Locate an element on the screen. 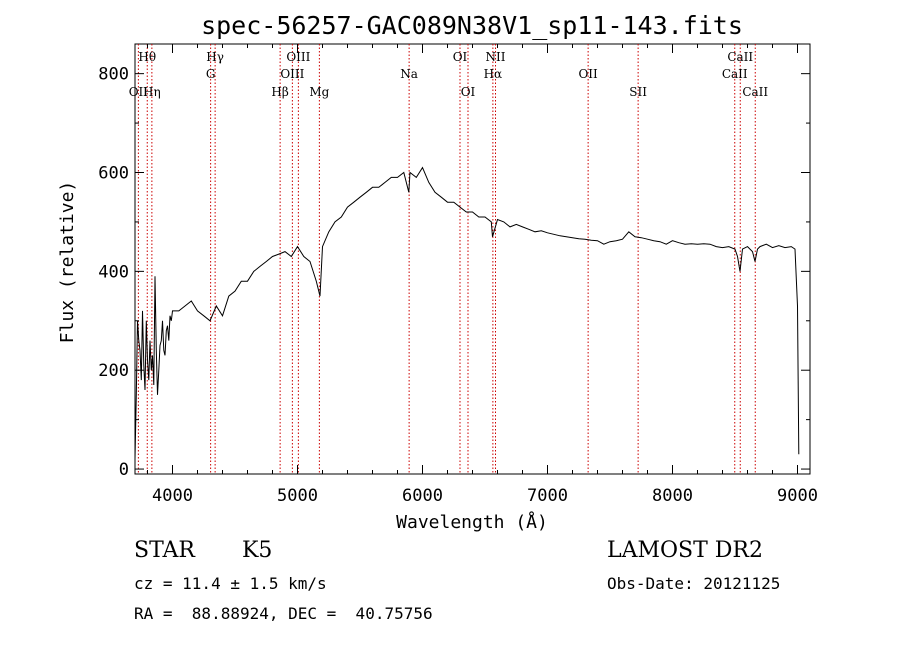 This screenshot has width=900, height=649. chart-title: spec-56257-GAC089N38V1_sp11-143.fits is located at coordinates (472, 25).